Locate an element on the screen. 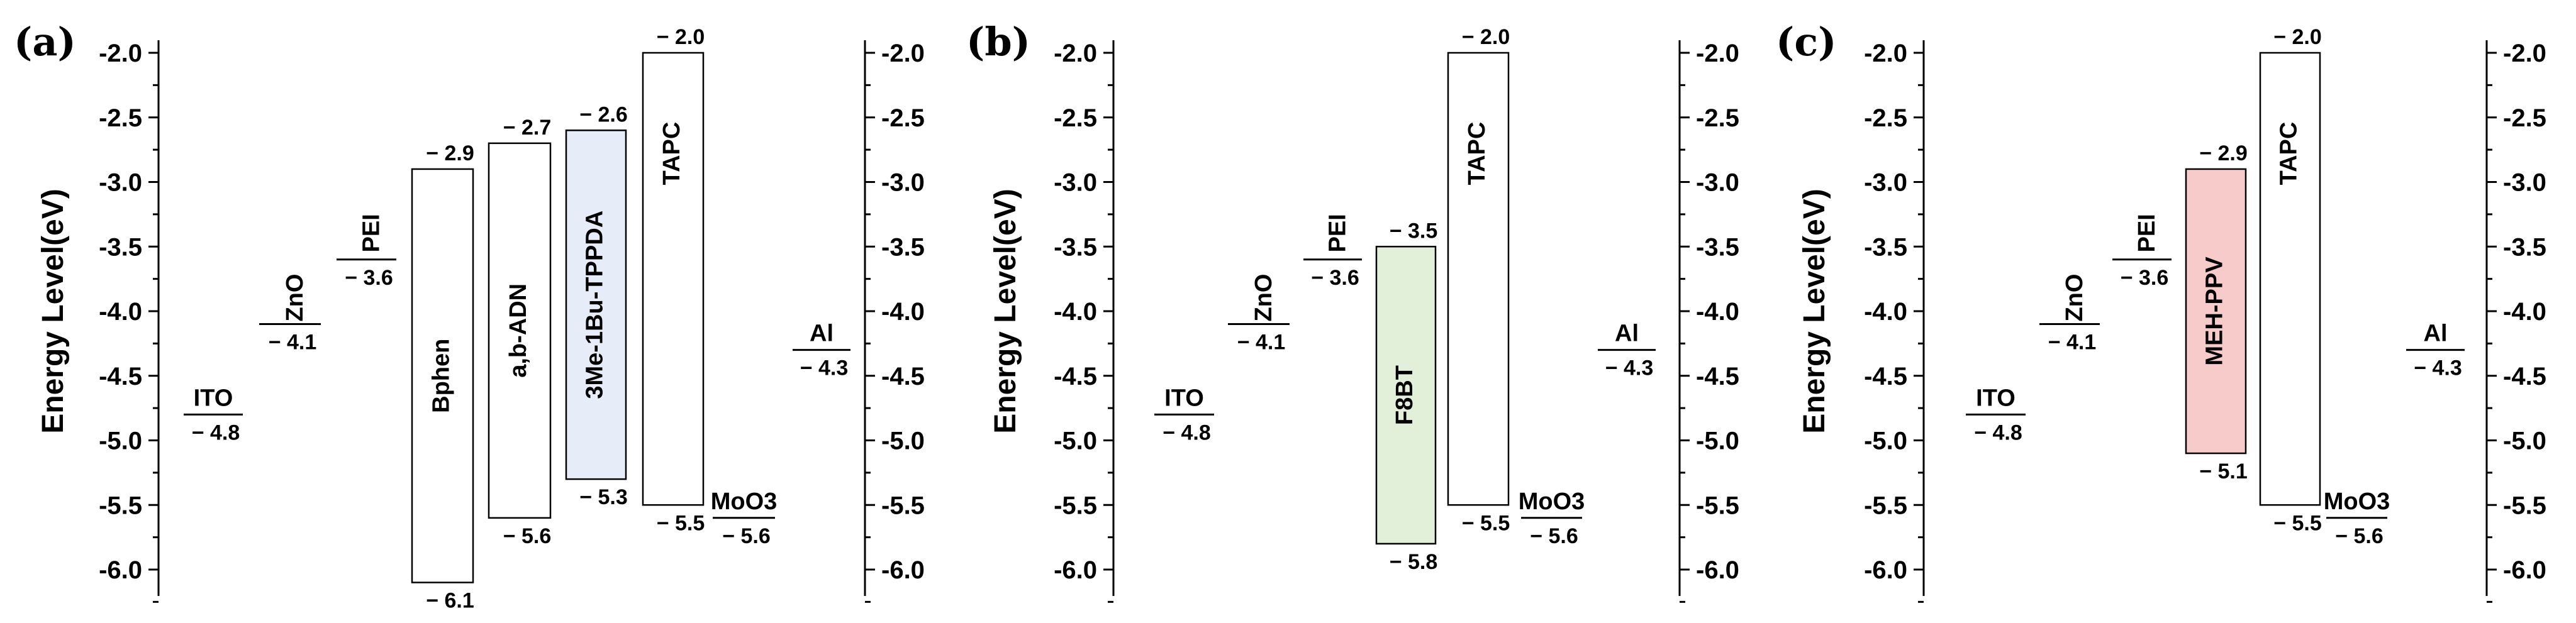  box-meh-ppv: − 2.9 − 5.1 MEH-PPV is located at coordinates (2216, 312).